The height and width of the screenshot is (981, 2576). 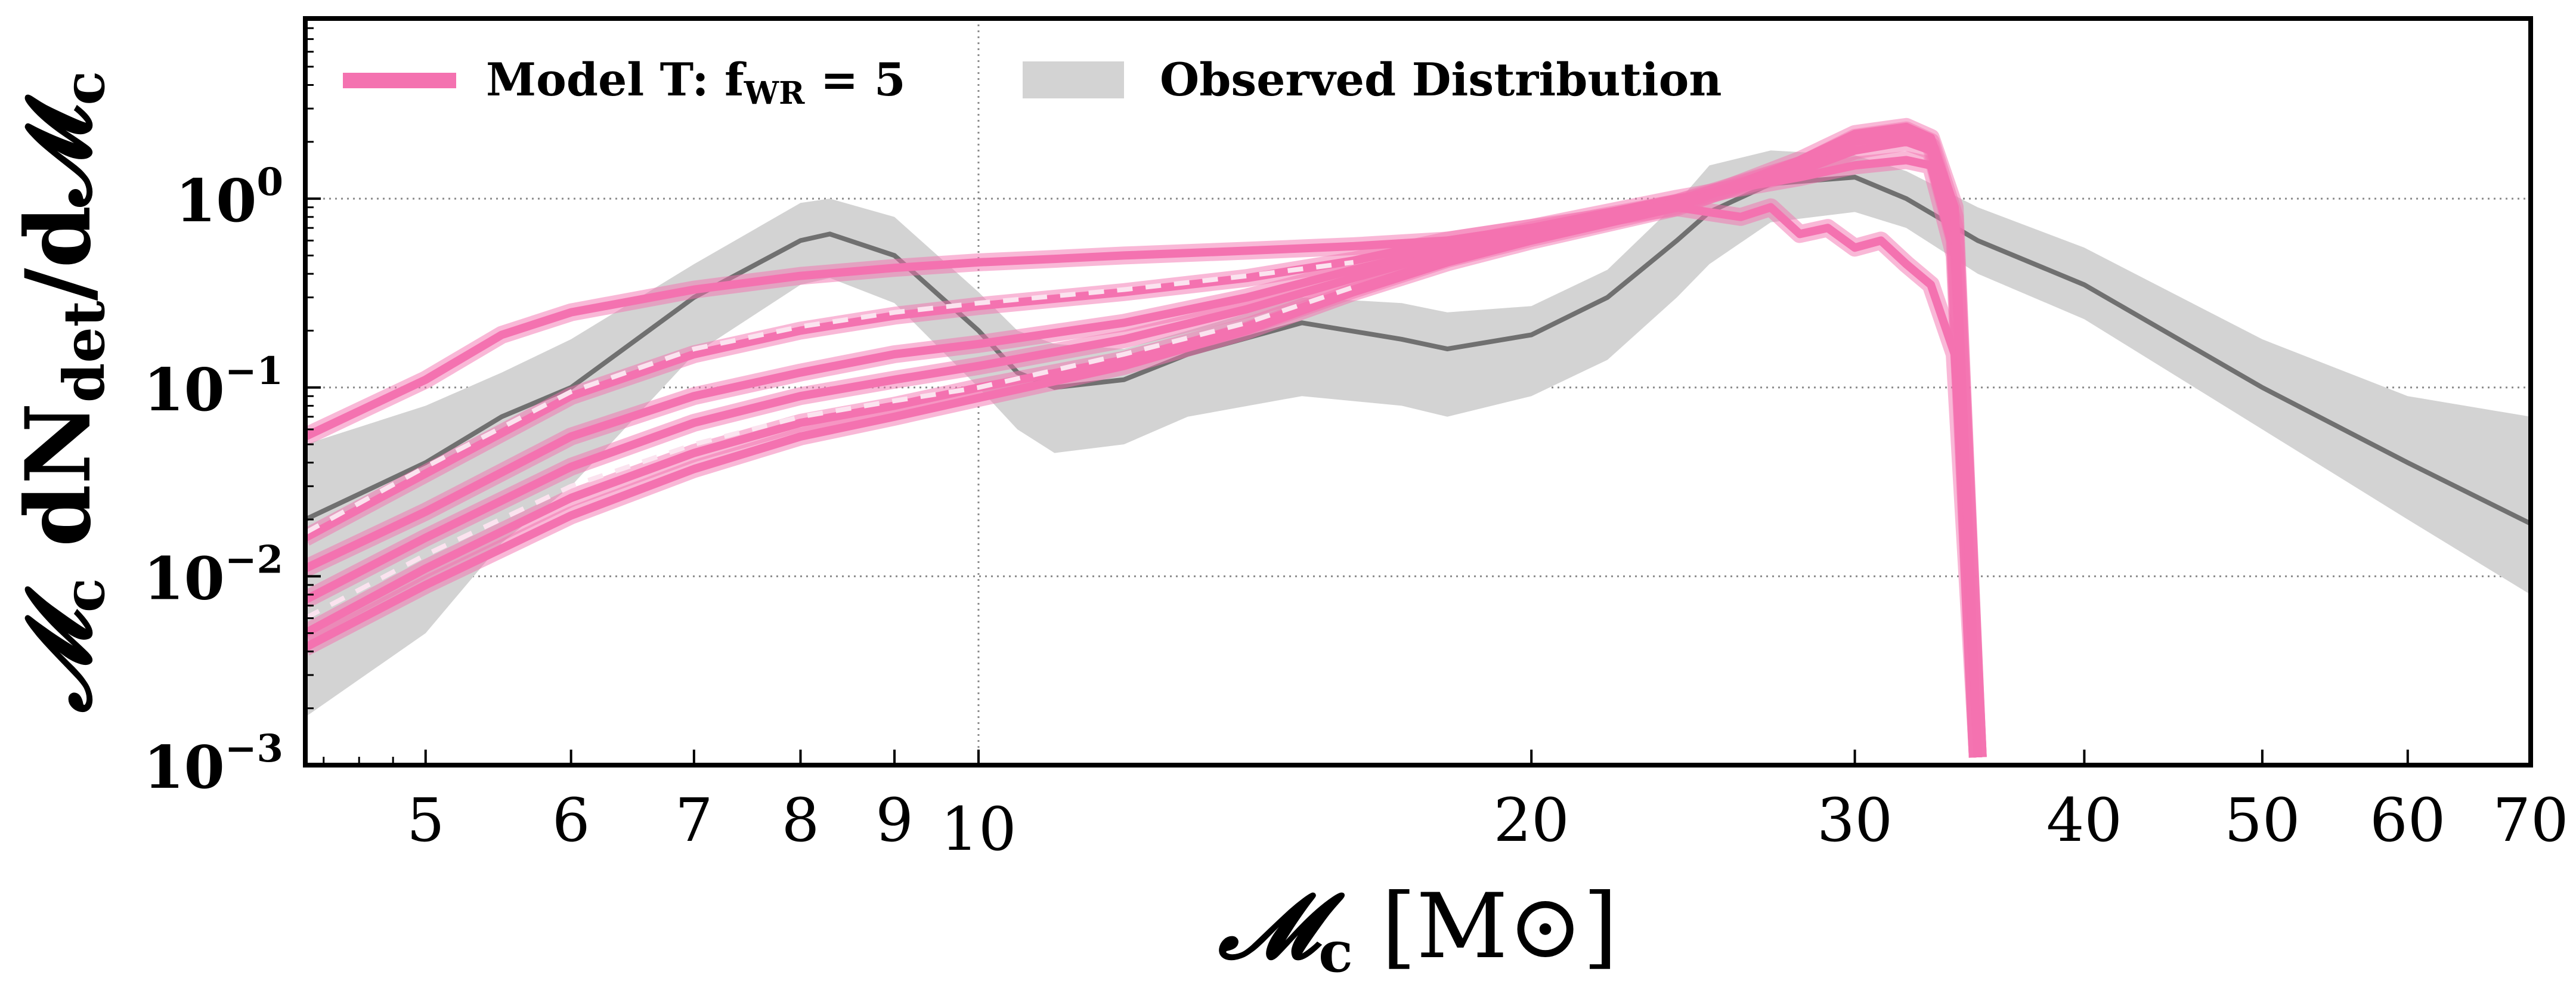 What do you see at coordinates (213, 764) in the screenshot?
I see `y-tick-label: 10⁻³` at bounding box center [213, 764].